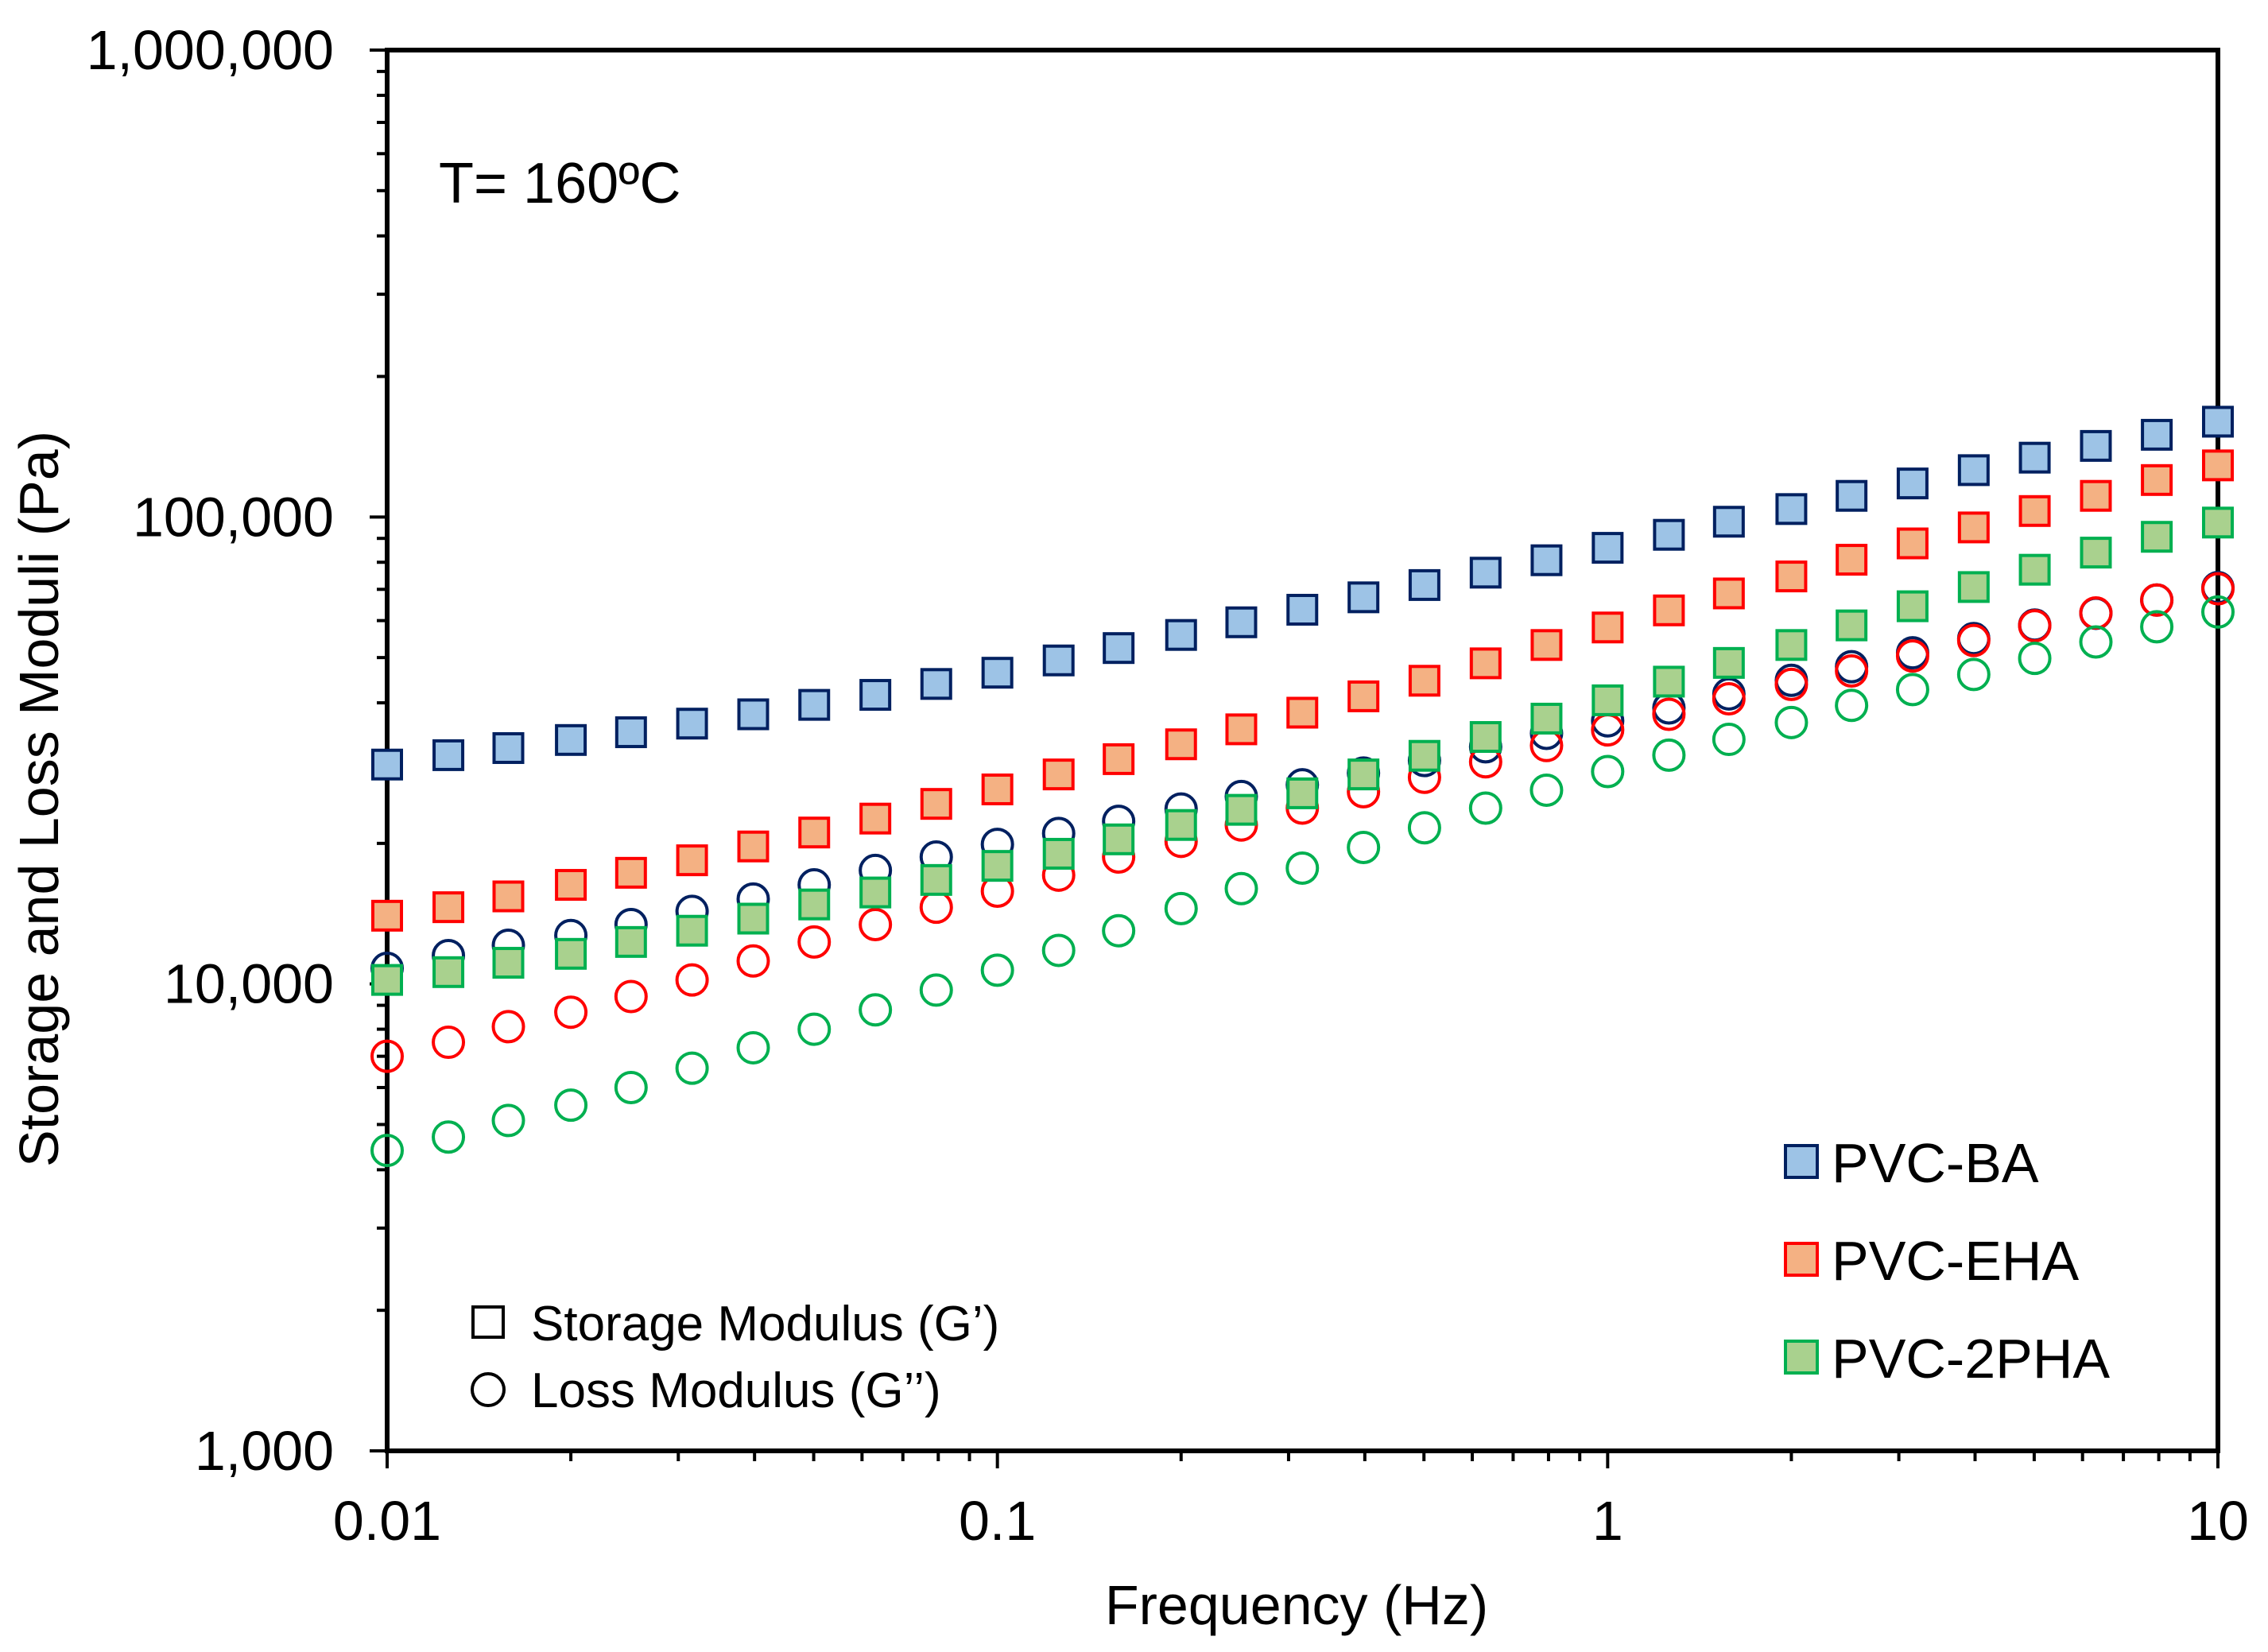 Image resolution: width=2268 pixels, height=1652 pixels. Describe the element at coordinates (249, 984) in the screenshot. I see `y-tick-label: 10,000` at that location.